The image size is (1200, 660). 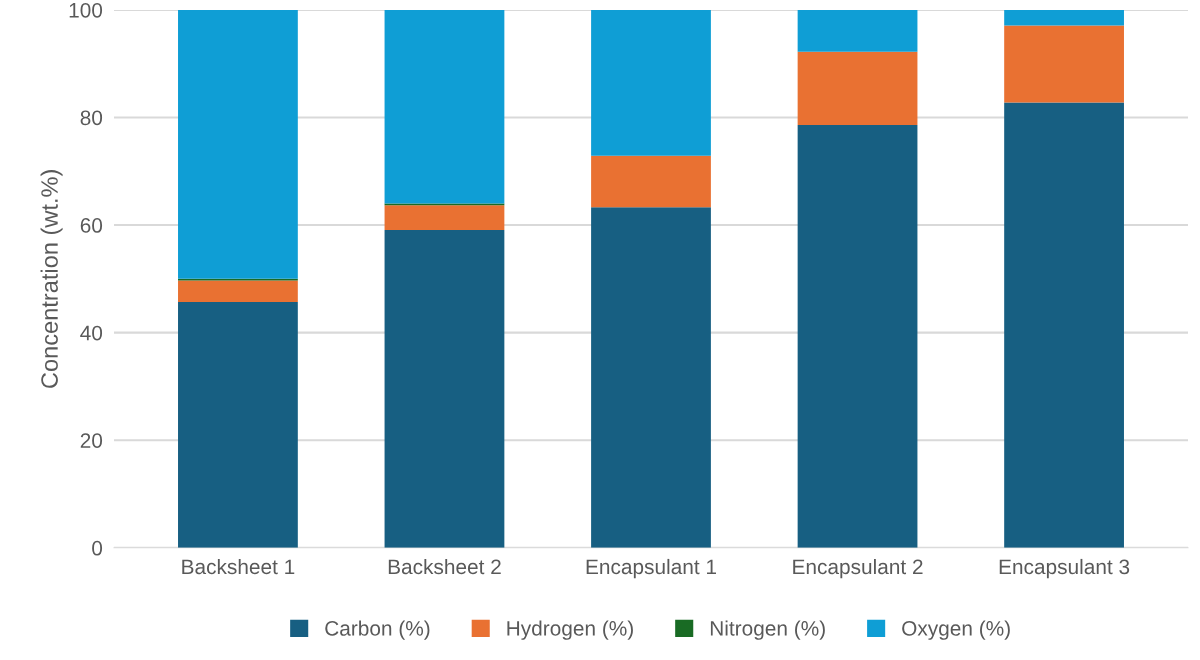 What do you see at coordinates (1064, 568) in the screenshot?
I see `x-tick-label: Encapsulant 3` at bounding box center [1064, 568].